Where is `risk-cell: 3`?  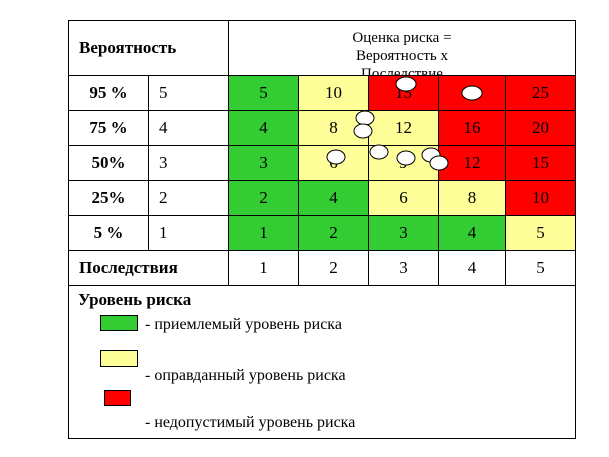 risk-cell: 3 is located at coordinates (263, 163).